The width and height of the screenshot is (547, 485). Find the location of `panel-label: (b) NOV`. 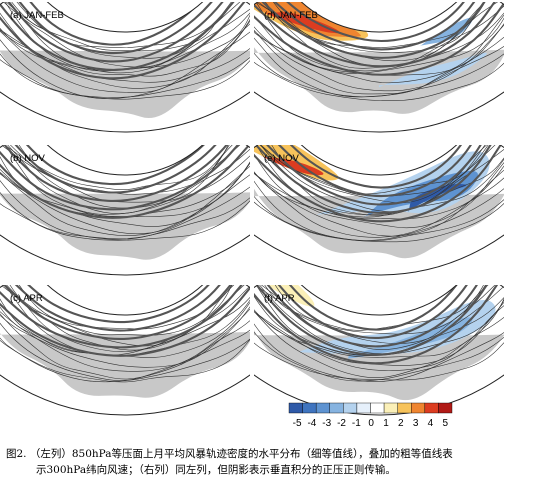

panel-label: (b) NOV is located at coordinates (28, 158).